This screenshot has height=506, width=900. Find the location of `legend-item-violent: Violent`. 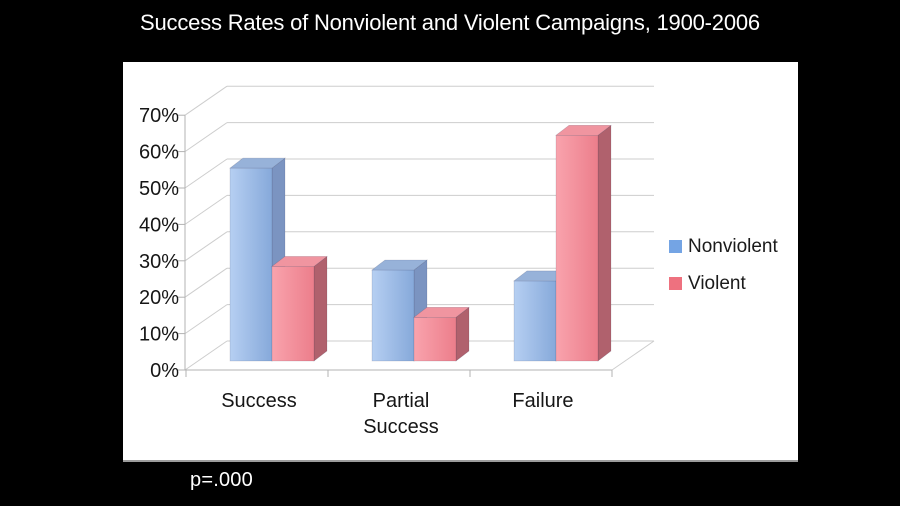

legend-item-violent: Violent is located at coordinates (723, 291).